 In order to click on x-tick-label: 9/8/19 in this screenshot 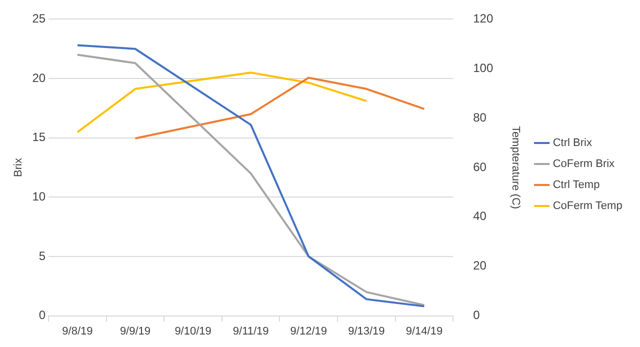, I will do `click(77, 331)`.